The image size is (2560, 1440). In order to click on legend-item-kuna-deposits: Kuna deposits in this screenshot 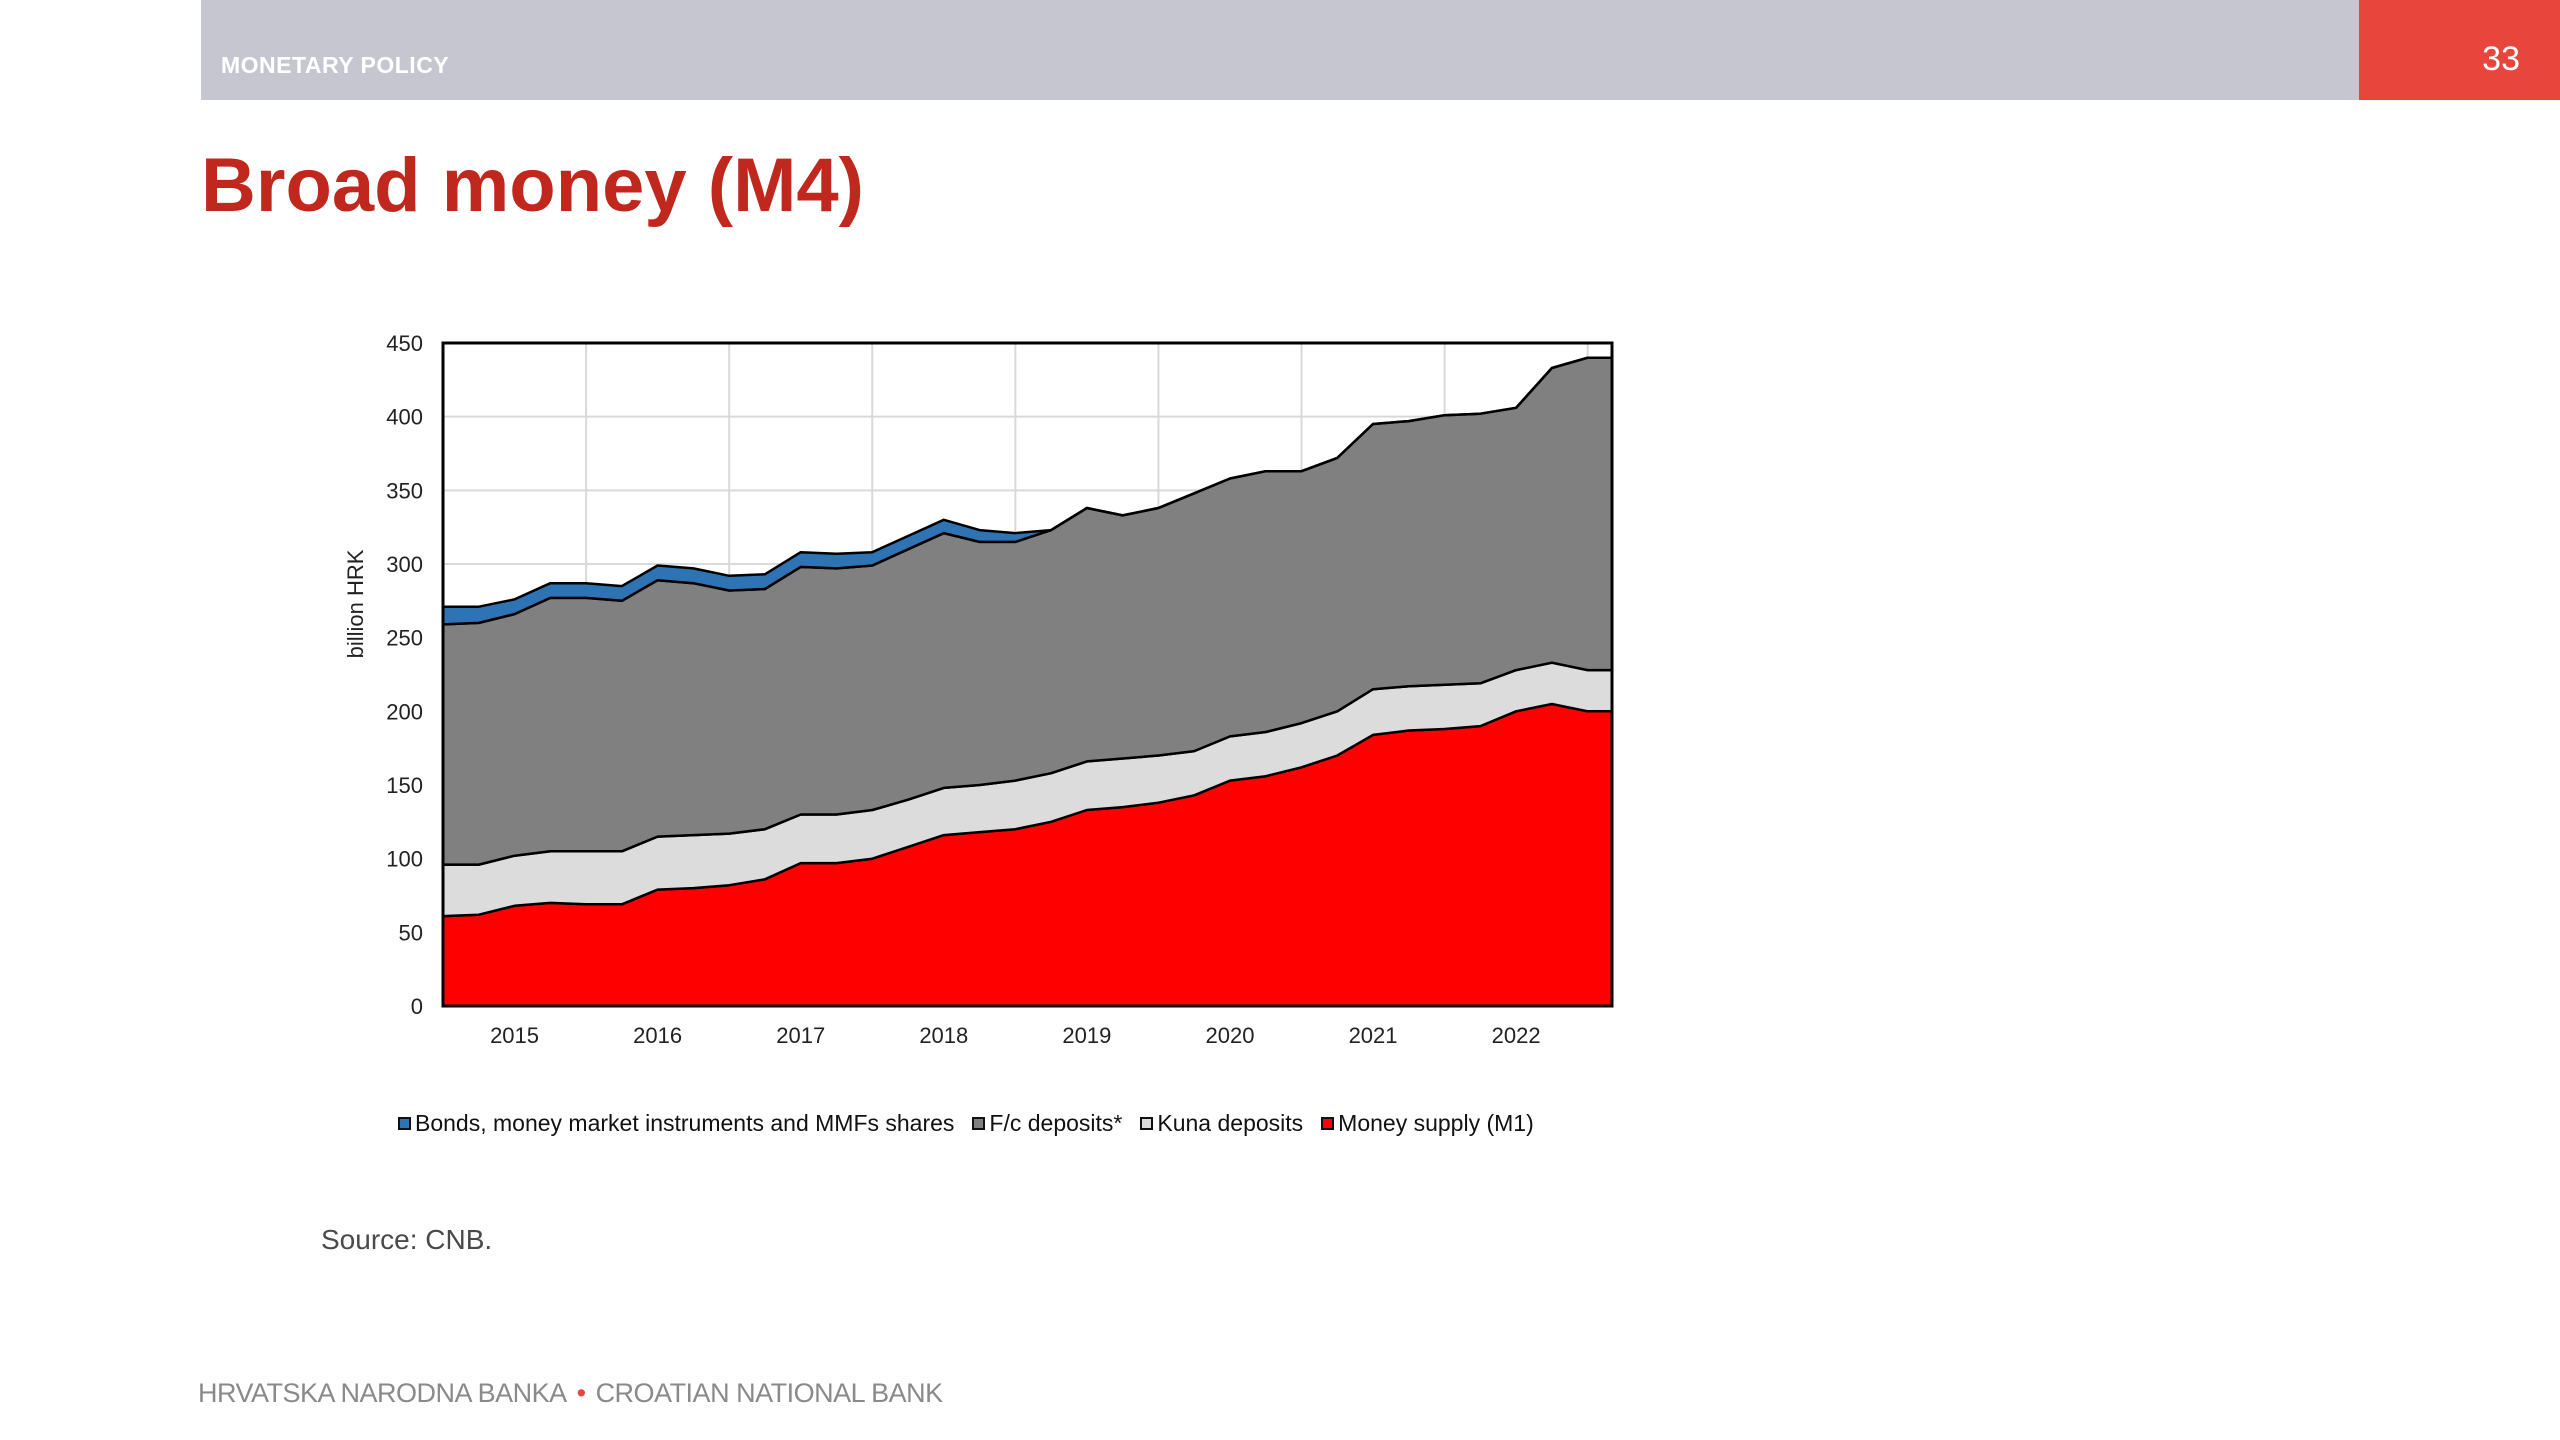, I will do `click(1221, 1123)`.